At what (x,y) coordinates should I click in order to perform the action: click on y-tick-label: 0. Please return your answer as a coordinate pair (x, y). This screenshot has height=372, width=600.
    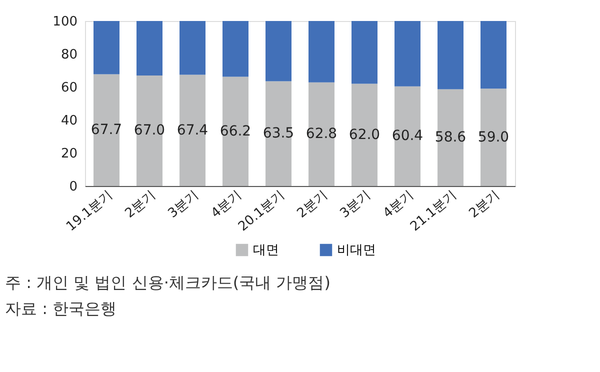
    Looking at the image, I should click on (73, 187).